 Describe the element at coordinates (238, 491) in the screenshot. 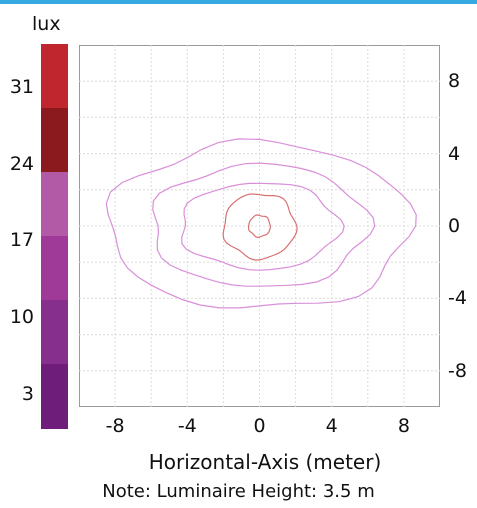

I see `luminaire-height-note: Note: Luminaire Height: 3.5 m` at that location.